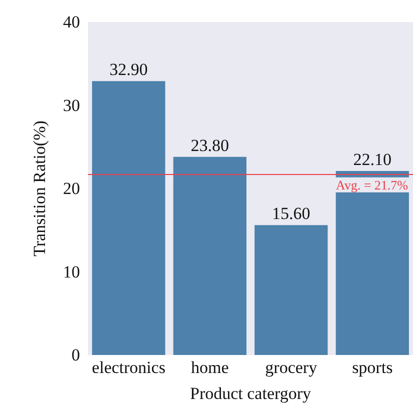  I want to click on ref-line-label: Avg. = 21.7%, so click(372, 184).